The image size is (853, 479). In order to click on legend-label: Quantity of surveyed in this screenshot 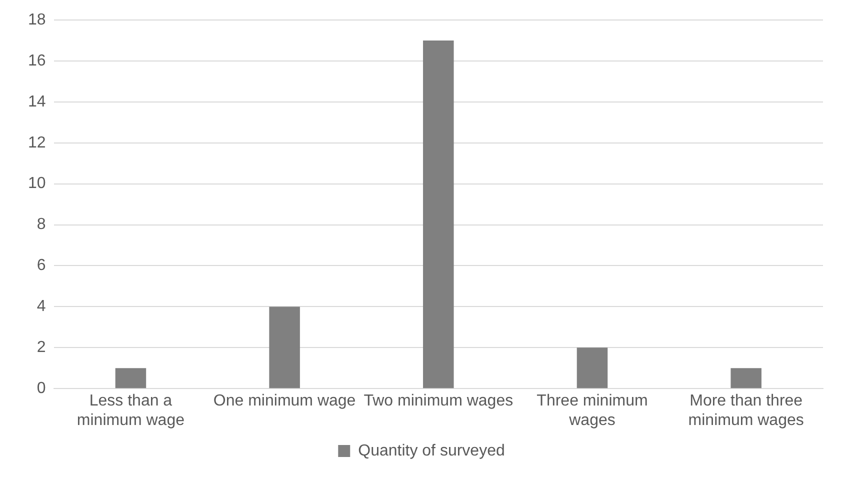, I will do `click(431, 451)`.